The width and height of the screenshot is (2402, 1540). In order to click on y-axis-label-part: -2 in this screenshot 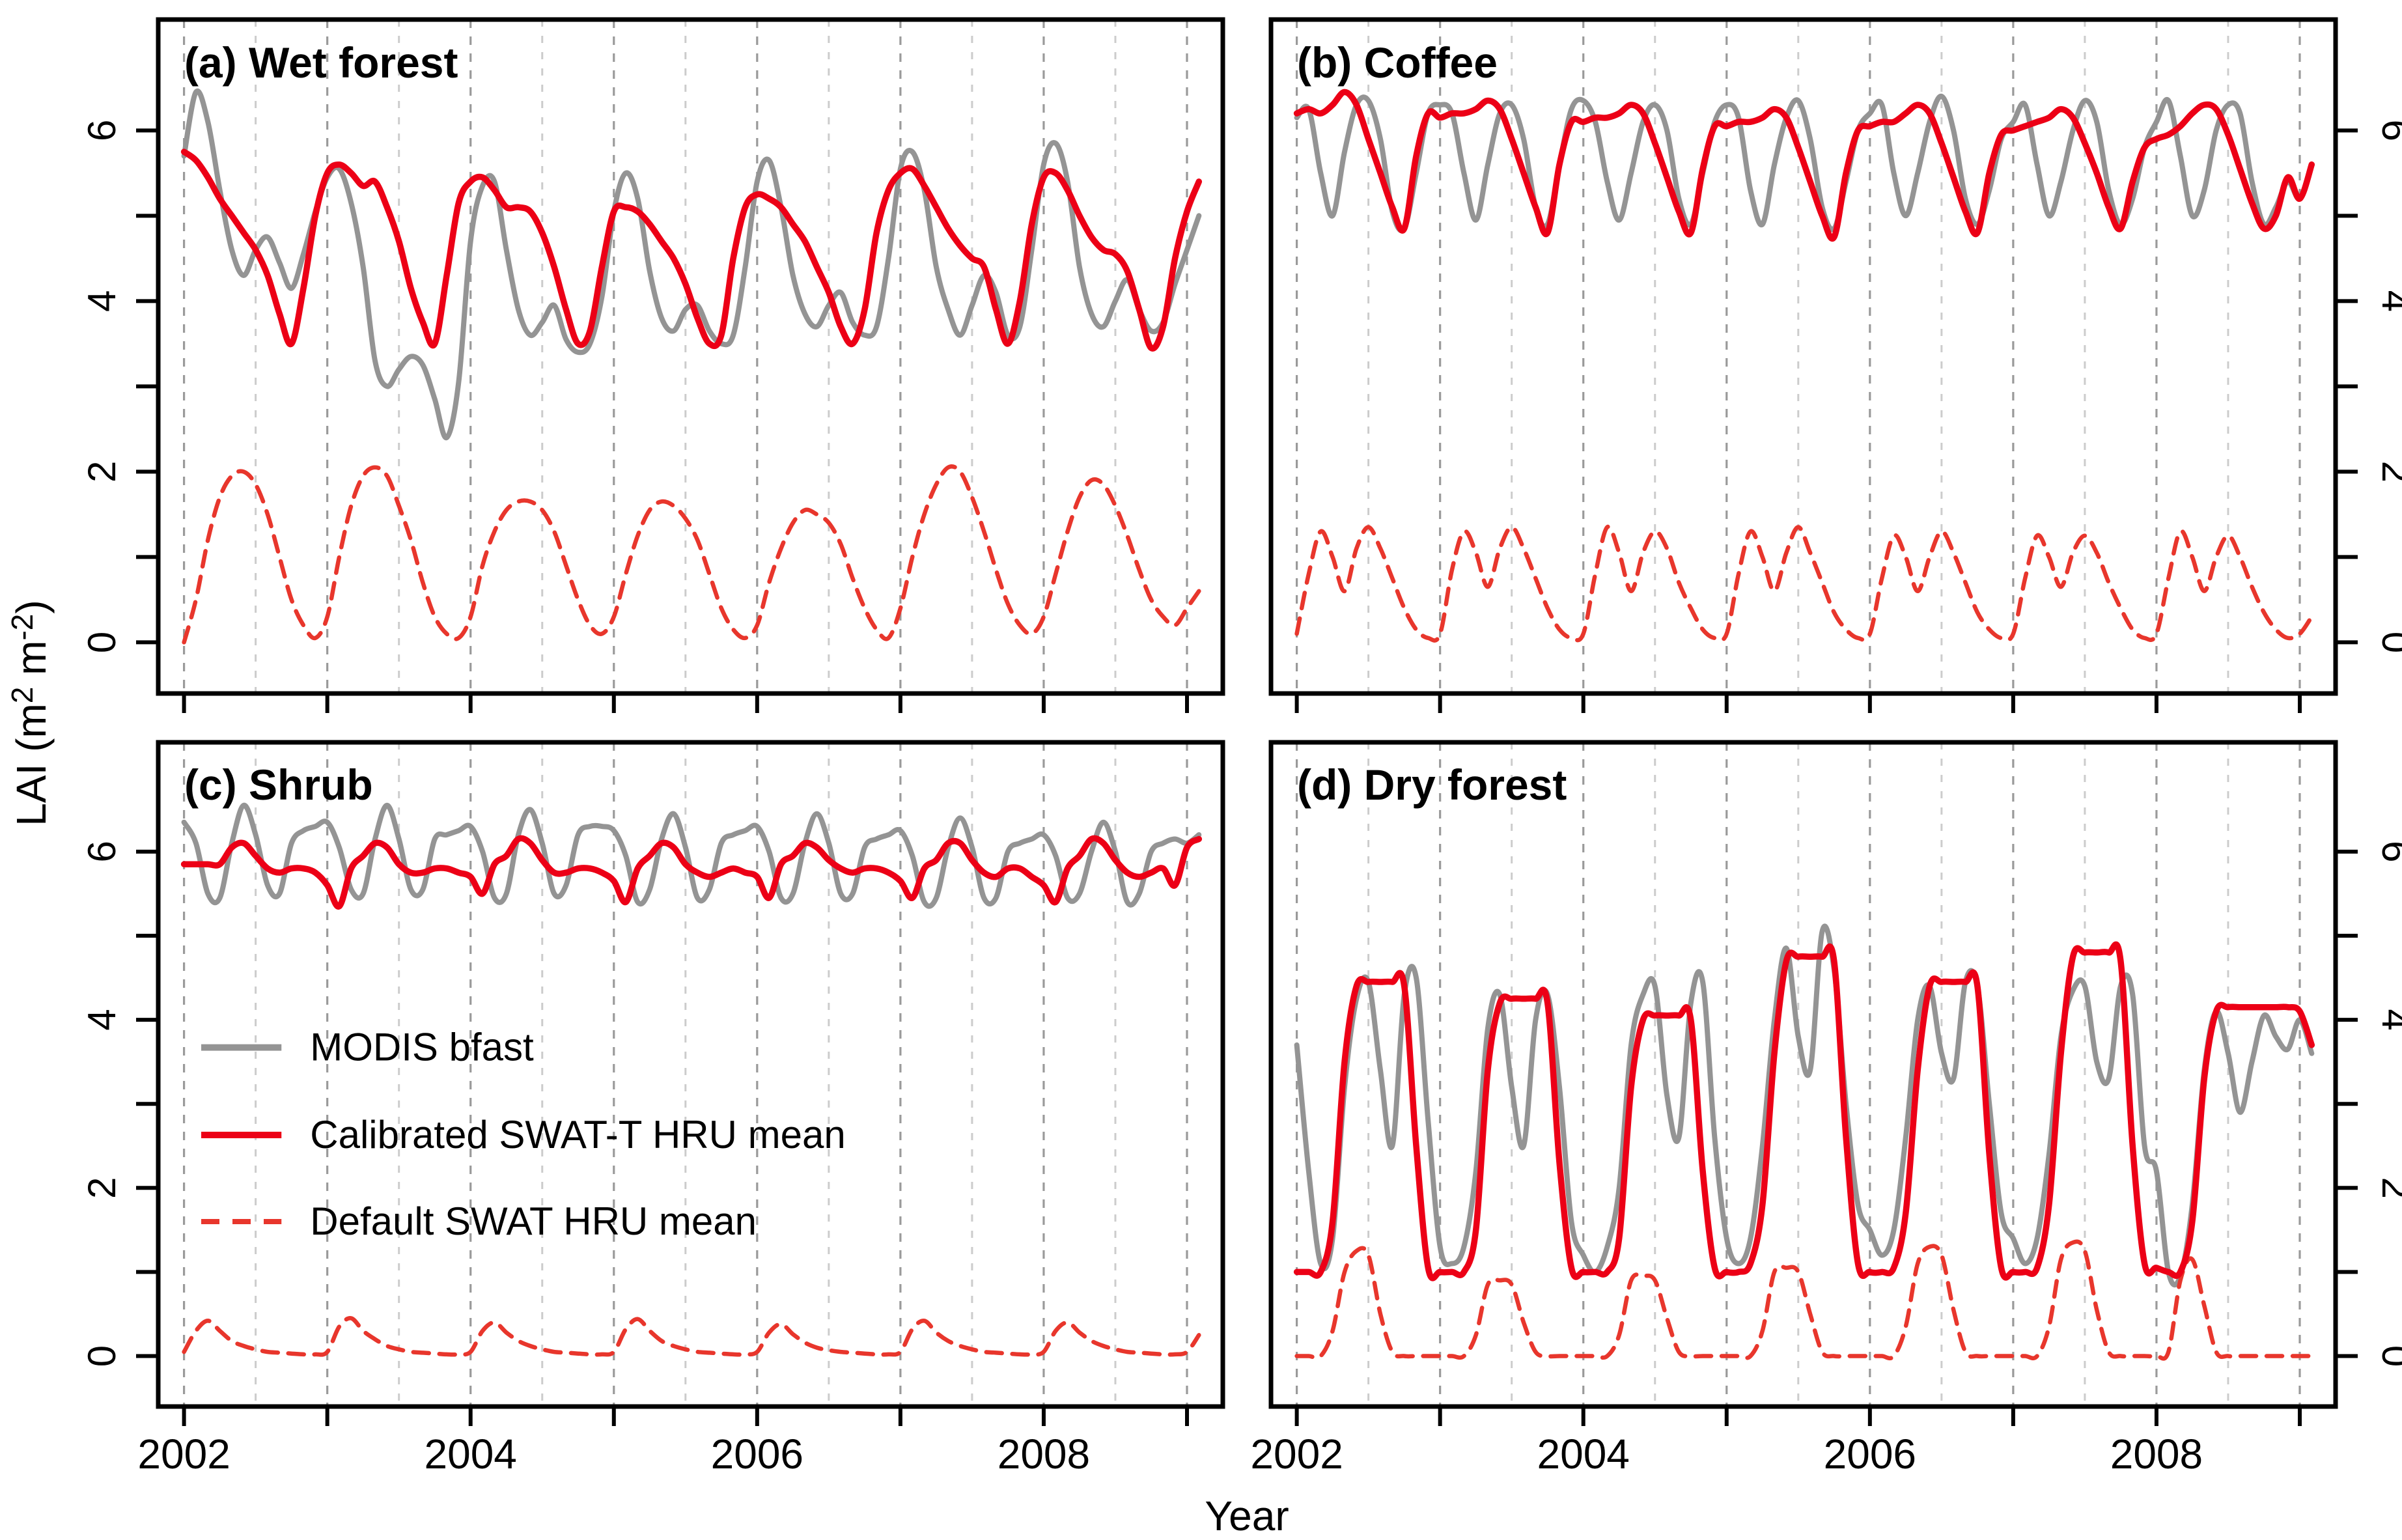, I will do `click(22, 628)`.